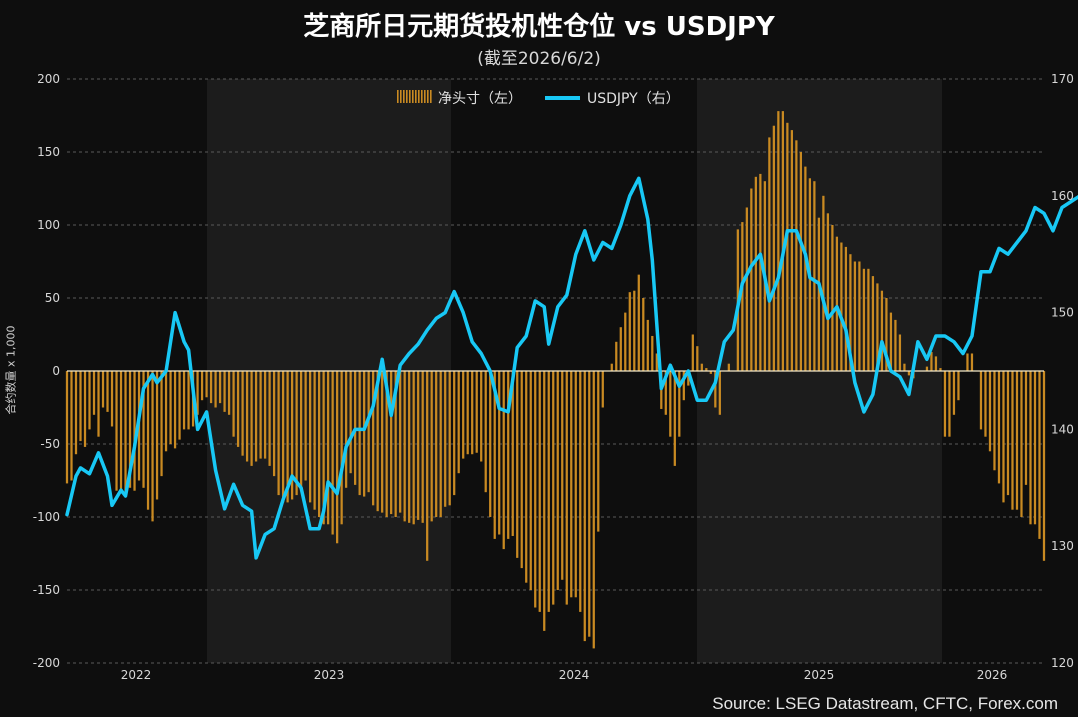 The width and height of the screenshot is (1078, 717). Describe the element at coordinates (48, 225) in the screenshot. I see `y-left-tick-label: 100` at that location.